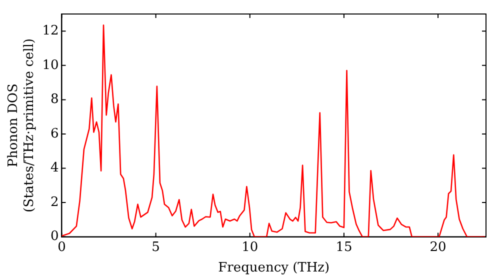 This screenshot has height=280, width=500. I want to click on x-tick-label: 10, so click(250, 247).